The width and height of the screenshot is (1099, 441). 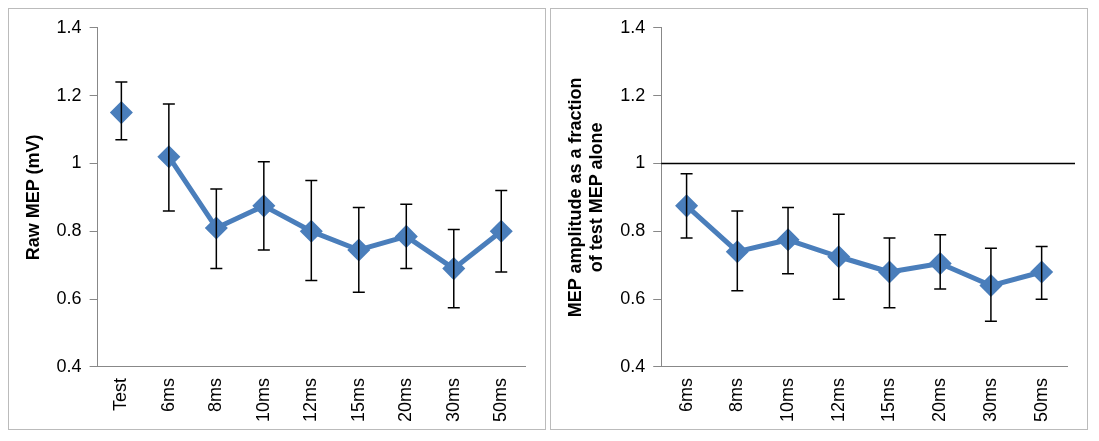 I want to click on y-axis-title: Raw MEP (mV), so click(x=32, y=197).